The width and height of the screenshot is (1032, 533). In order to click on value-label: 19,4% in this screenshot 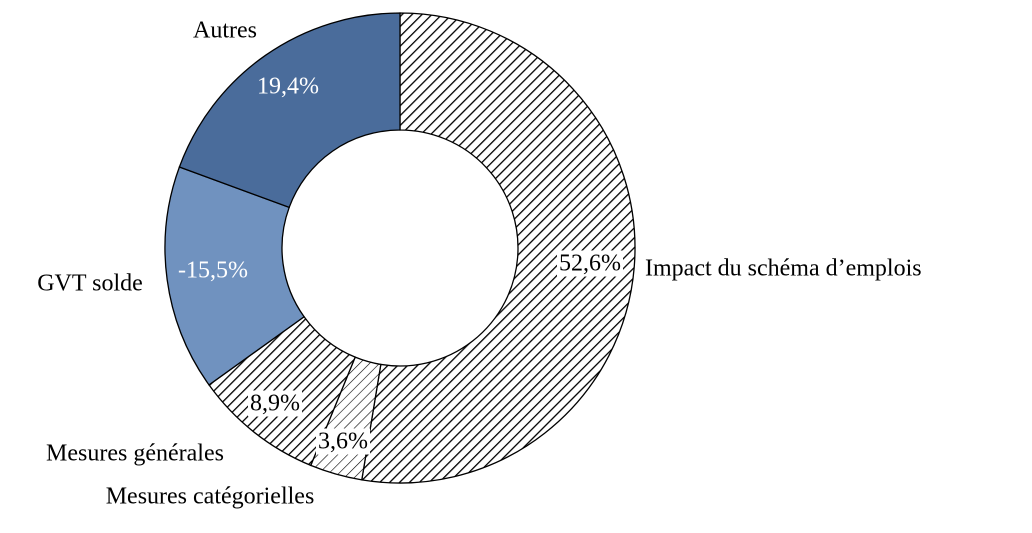, I will do `click(288, 87)`.